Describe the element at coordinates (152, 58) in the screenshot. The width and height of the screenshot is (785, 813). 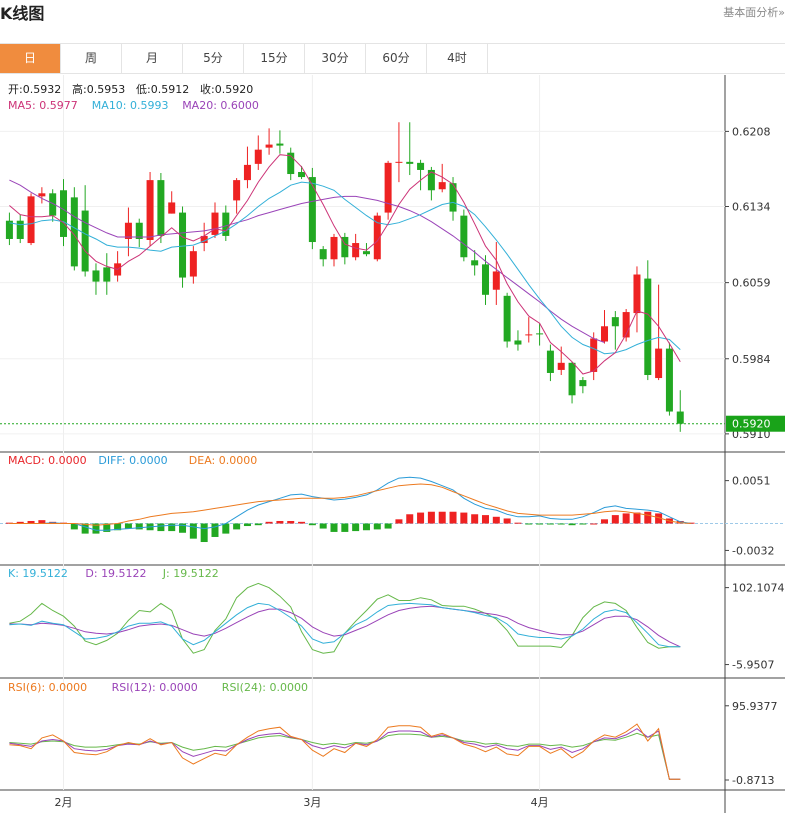
I see `tab-month: 月` at that location.